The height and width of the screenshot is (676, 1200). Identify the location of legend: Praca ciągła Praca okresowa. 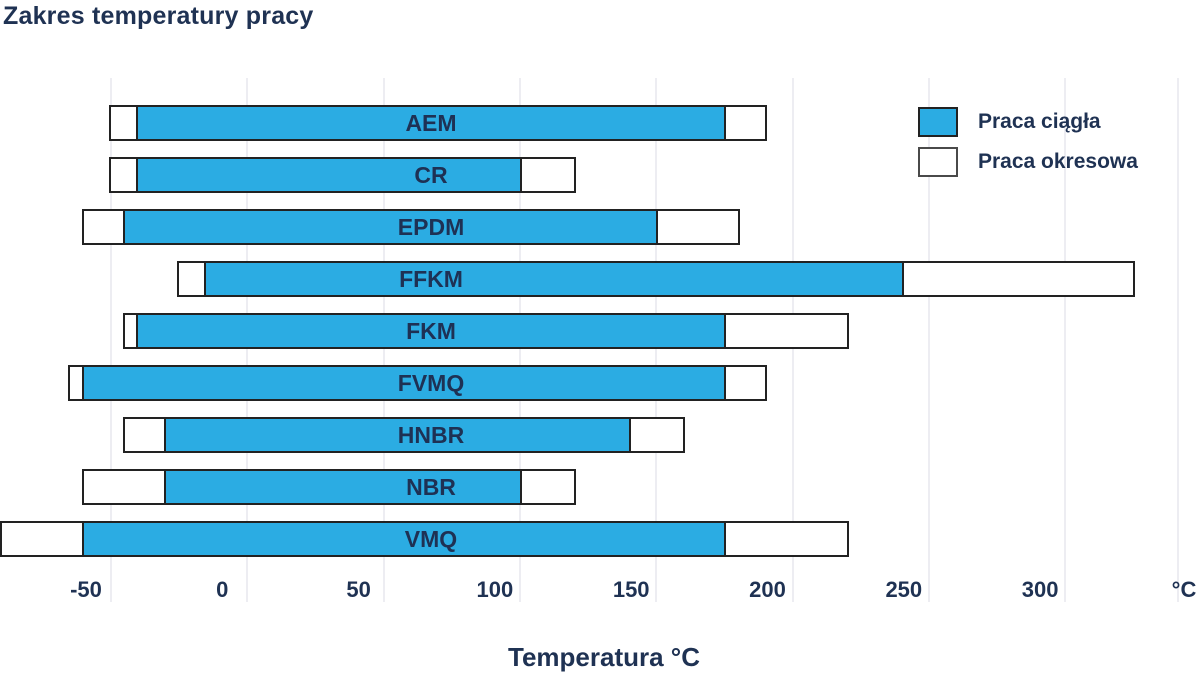
(1028, 147).